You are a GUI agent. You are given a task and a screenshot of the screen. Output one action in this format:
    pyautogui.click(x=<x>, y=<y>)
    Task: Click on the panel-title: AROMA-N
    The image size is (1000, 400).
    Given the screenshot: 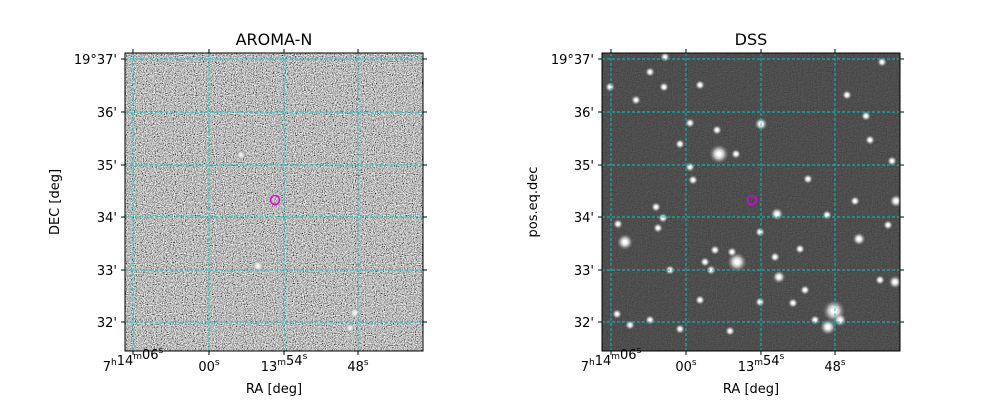 What is the action you would take?
    pyautogui.click(x=274, y=39)
    